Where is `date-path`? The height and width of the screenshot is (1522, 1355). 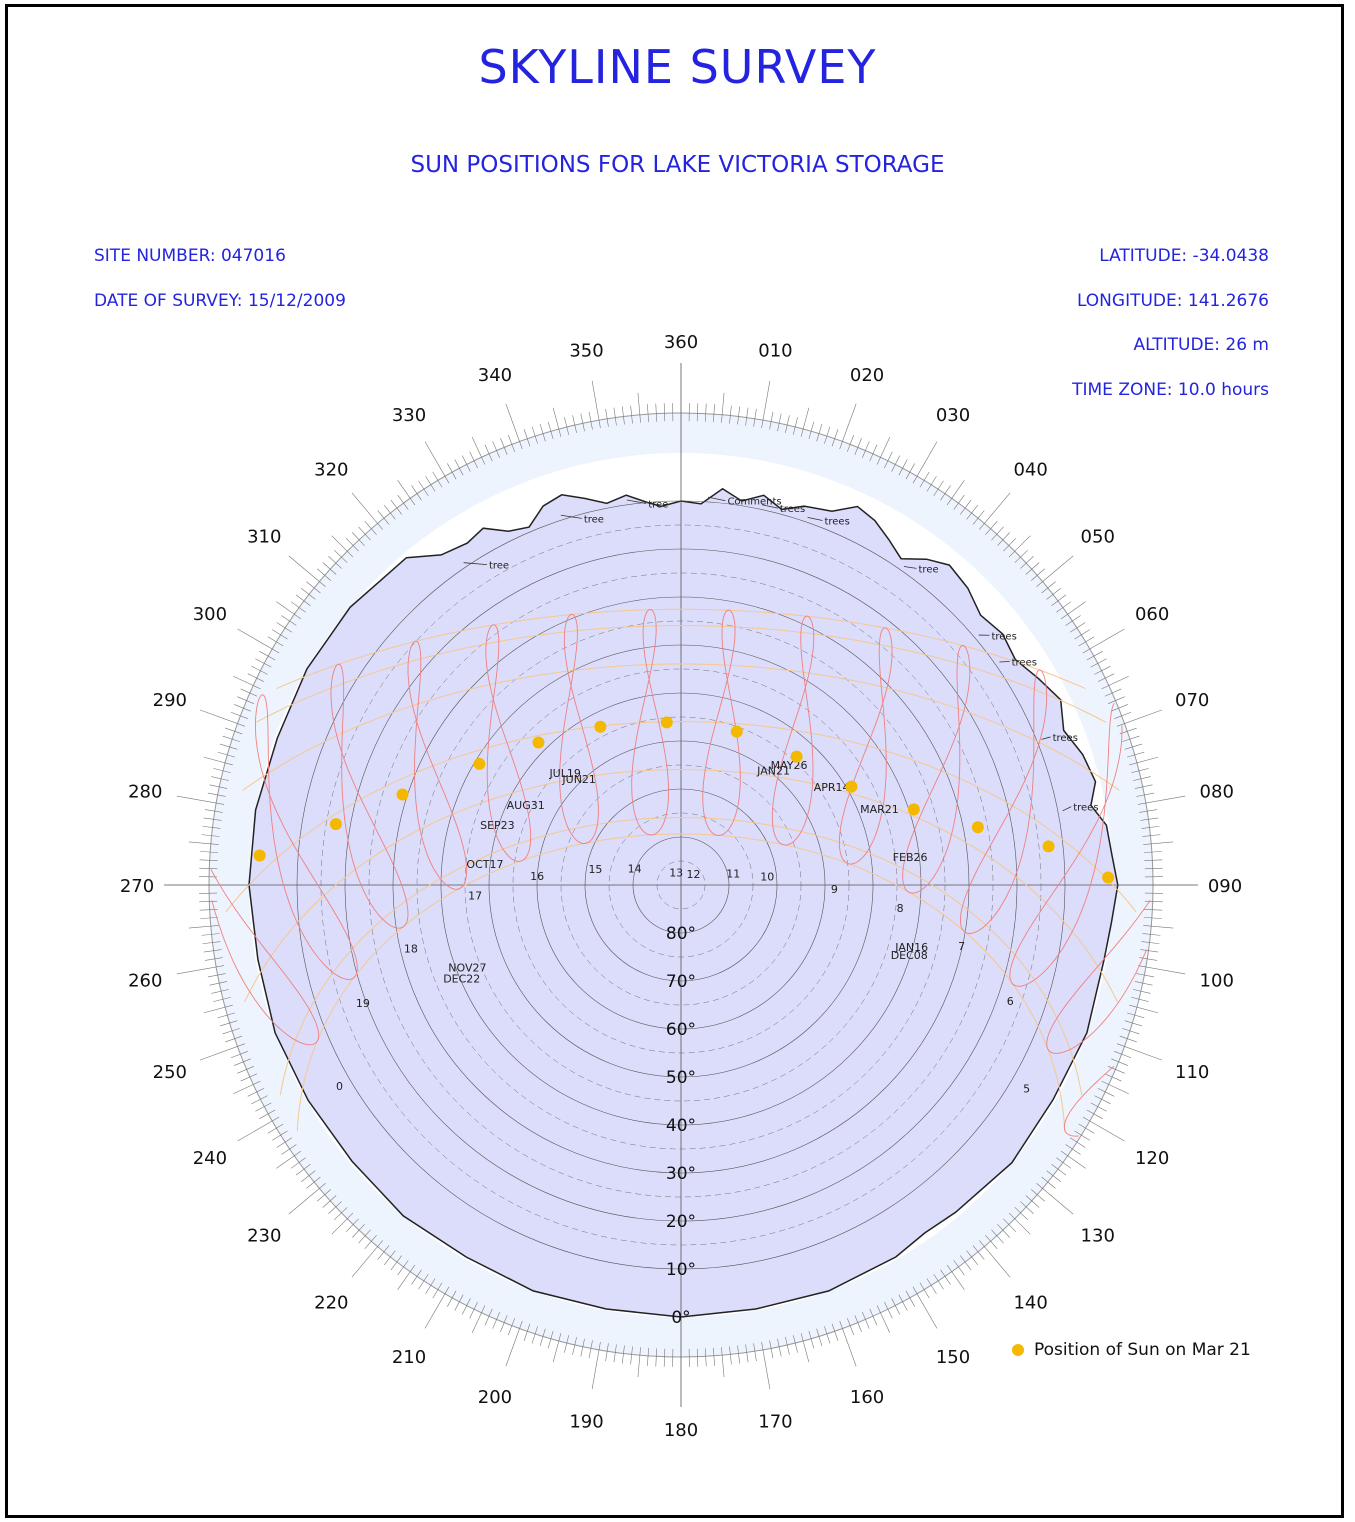 date-path is located at coordinates (681, 727).